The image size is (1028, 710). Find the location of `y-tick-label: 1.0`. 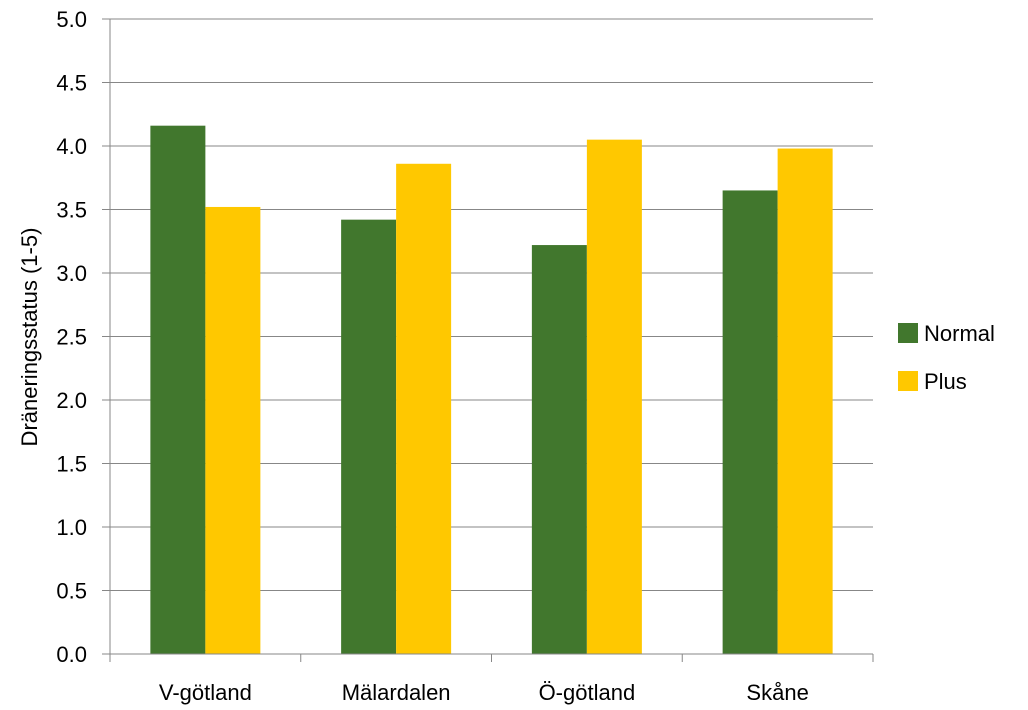

y-tick-label: 1.0 is located at coordinates (71, 527).